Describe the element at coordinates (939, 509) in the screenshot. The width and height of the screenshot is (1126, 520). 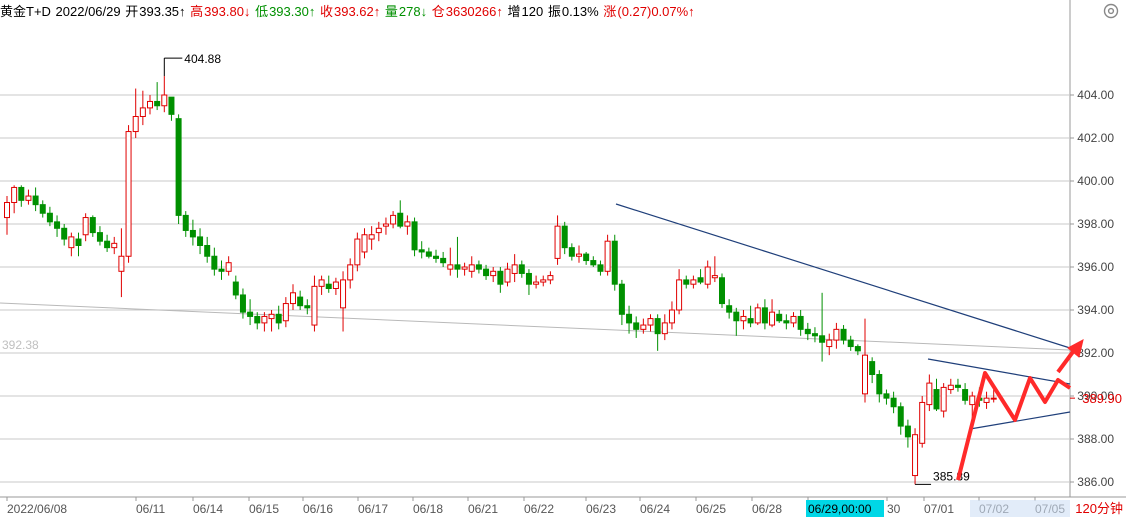
I see `x-tick-label: 07/01` at that location.